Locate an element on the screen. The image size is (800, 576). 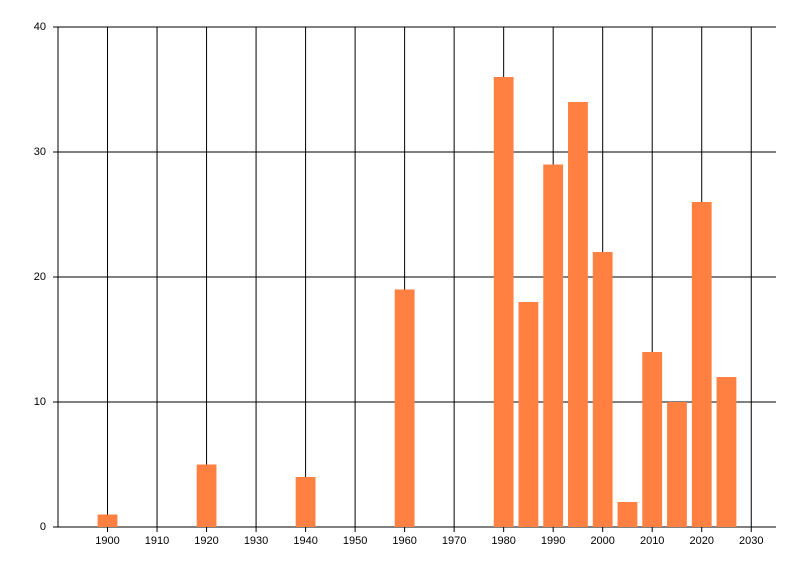
x-tick-label: 2000 is located at coordinates (602, 541).